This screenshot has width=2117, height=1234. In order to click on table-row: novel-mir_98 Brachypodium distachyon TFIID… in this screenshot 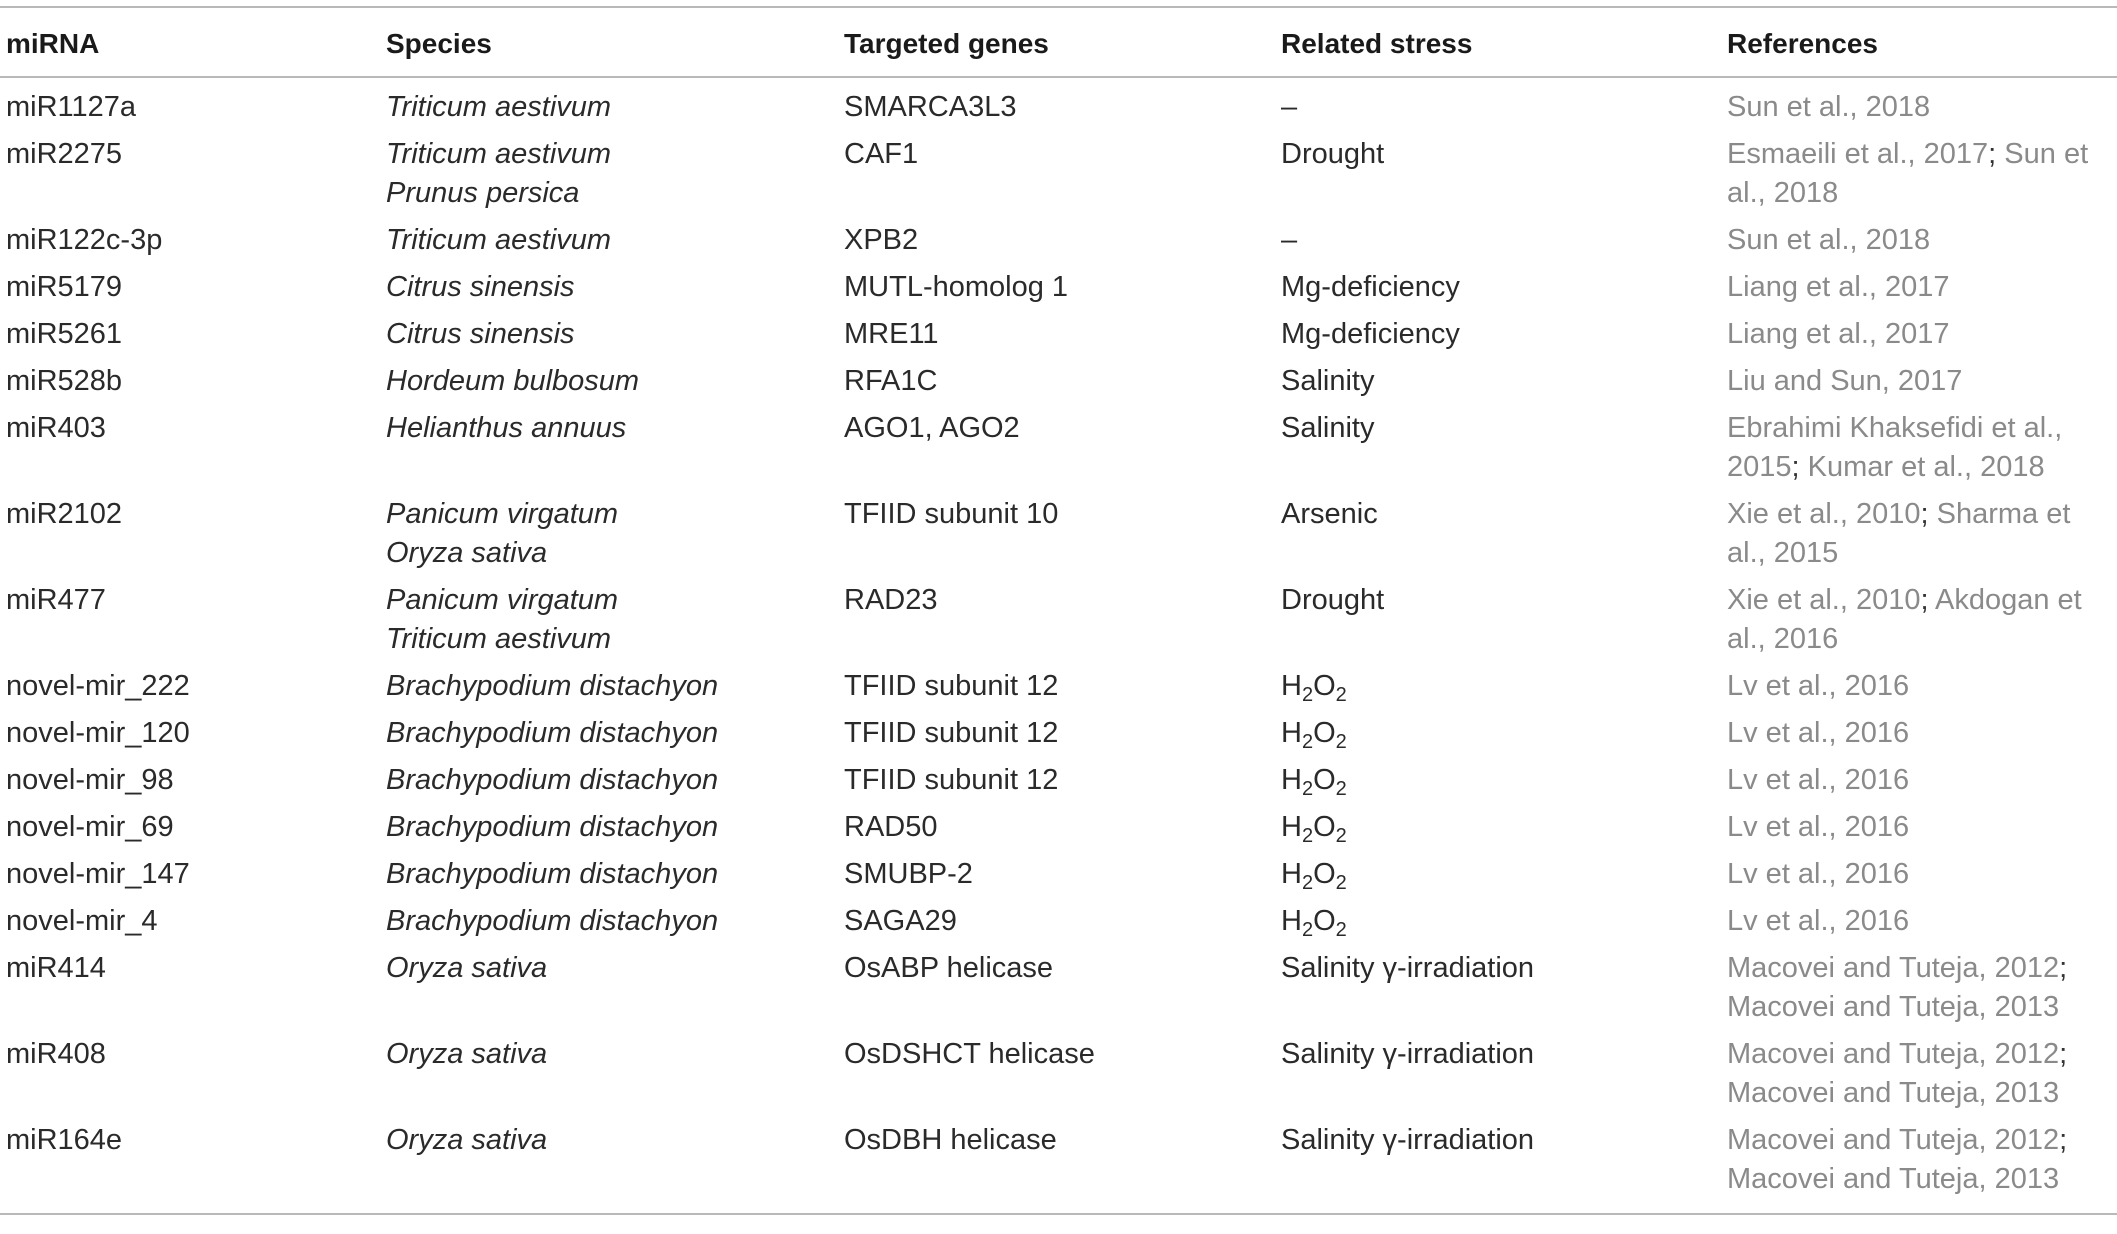, I will do `click(1058, 780)`.